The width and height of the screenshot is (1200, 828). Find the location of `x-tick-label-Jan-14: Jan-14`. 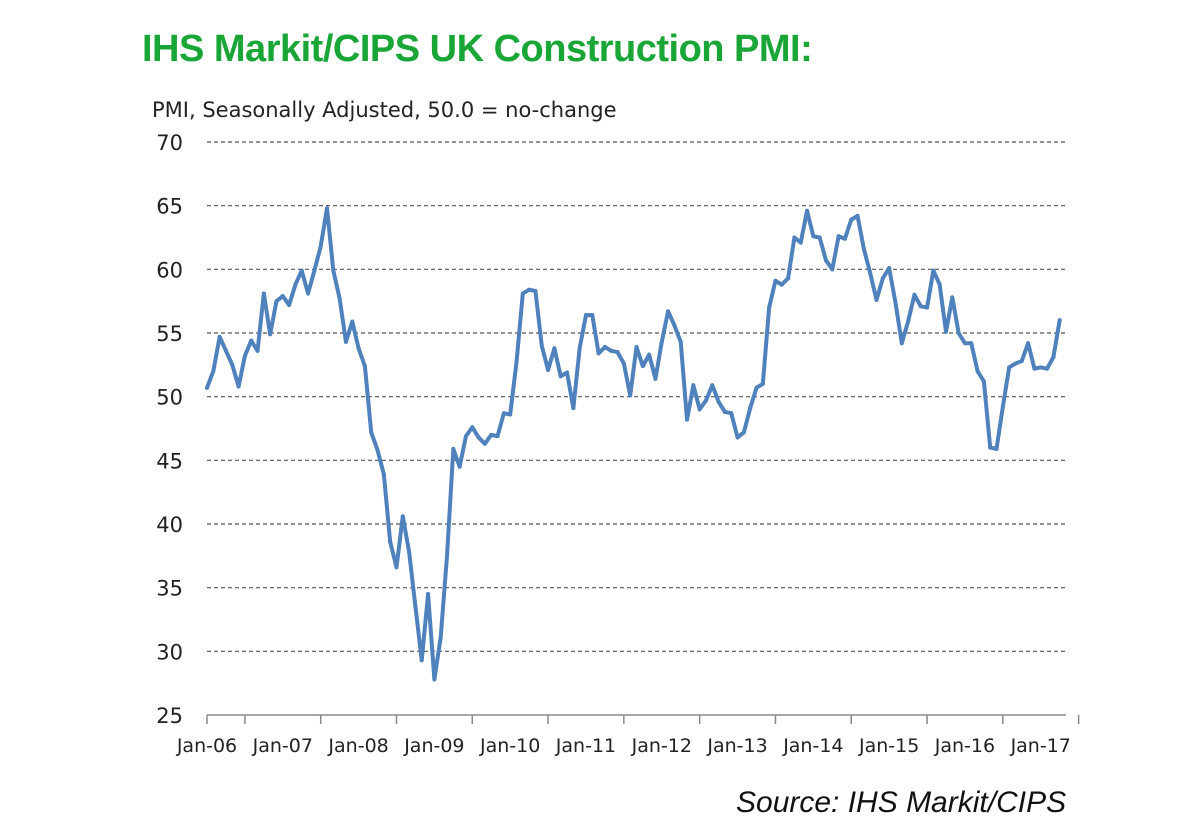

x-tick-label-Jan-14: Jan-14 is located at coordinates (812, 746).